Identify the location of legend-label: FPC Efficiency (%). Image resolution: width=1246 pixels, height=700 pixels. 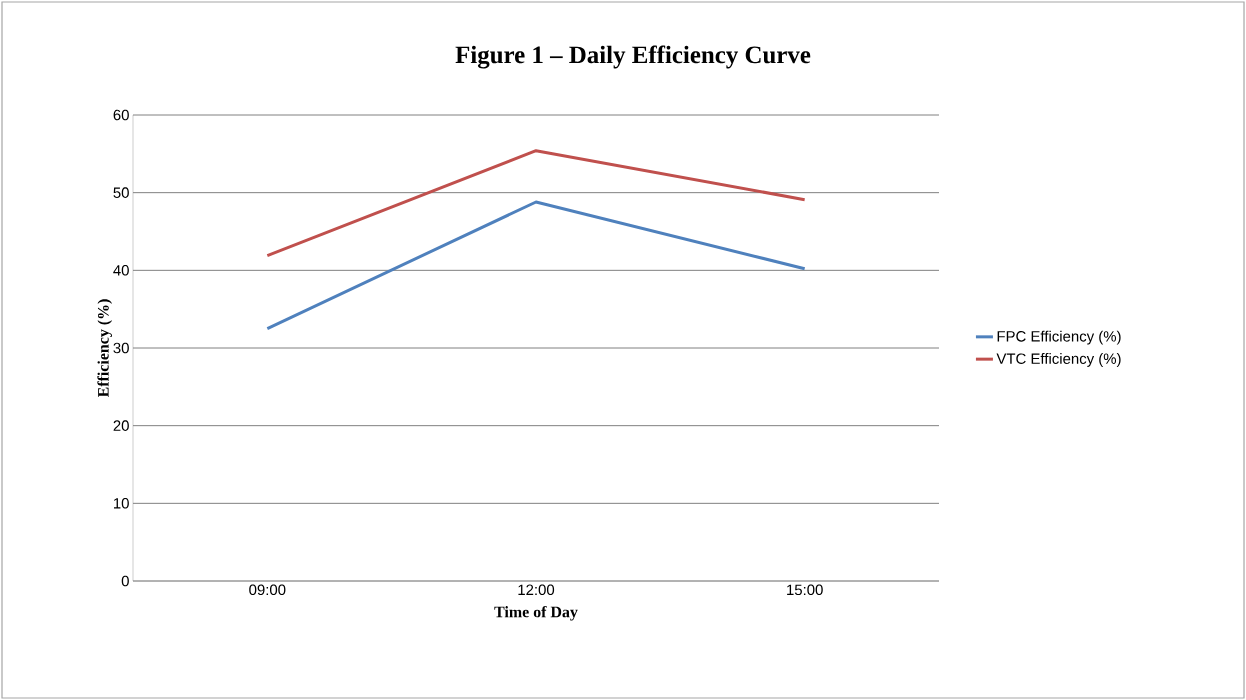
(1059, 337).